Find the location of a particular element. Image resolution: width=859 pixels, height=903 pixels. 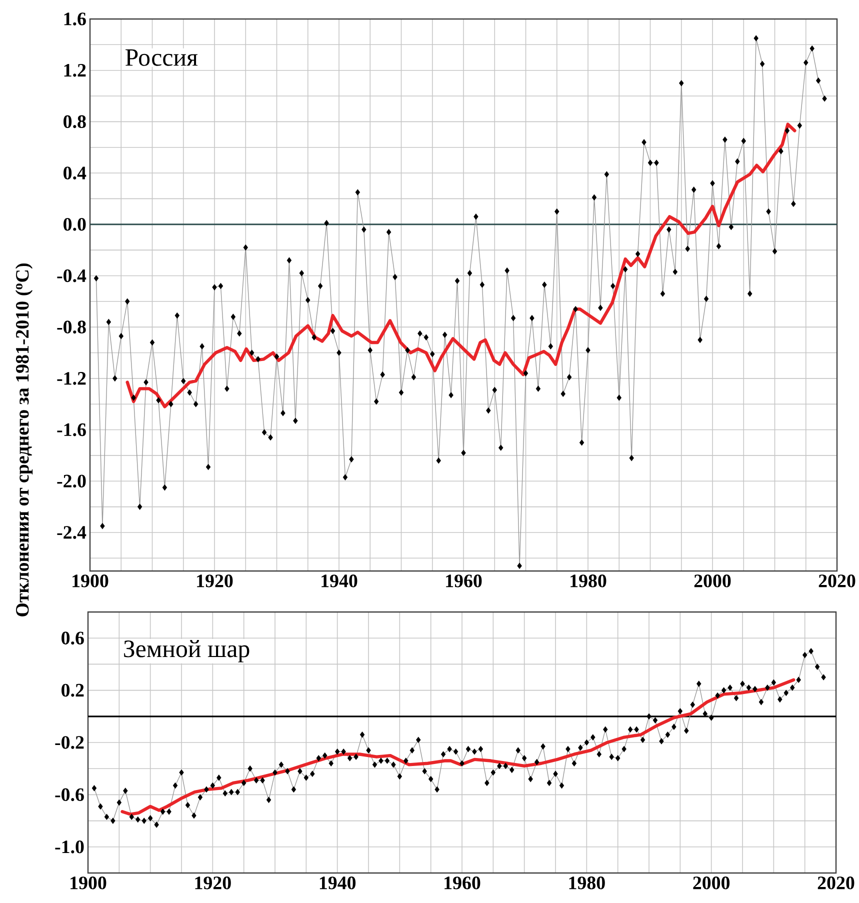

y-tick-label: -2.0 is located at coordinates (71, 481).